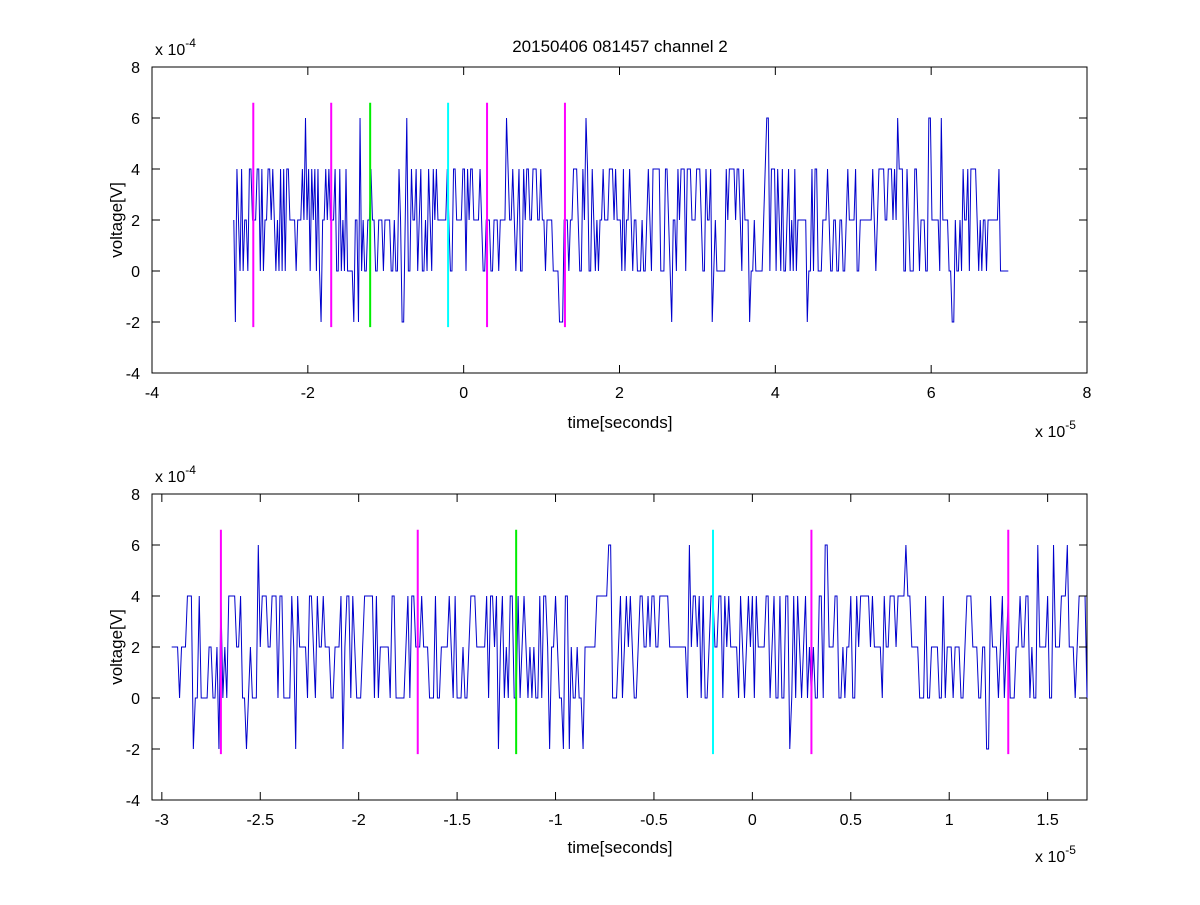 Image resolution: width=1200 pixels, height=905 pixels. I want to click on x-tick-label: 1.5, so click(1048, 820).